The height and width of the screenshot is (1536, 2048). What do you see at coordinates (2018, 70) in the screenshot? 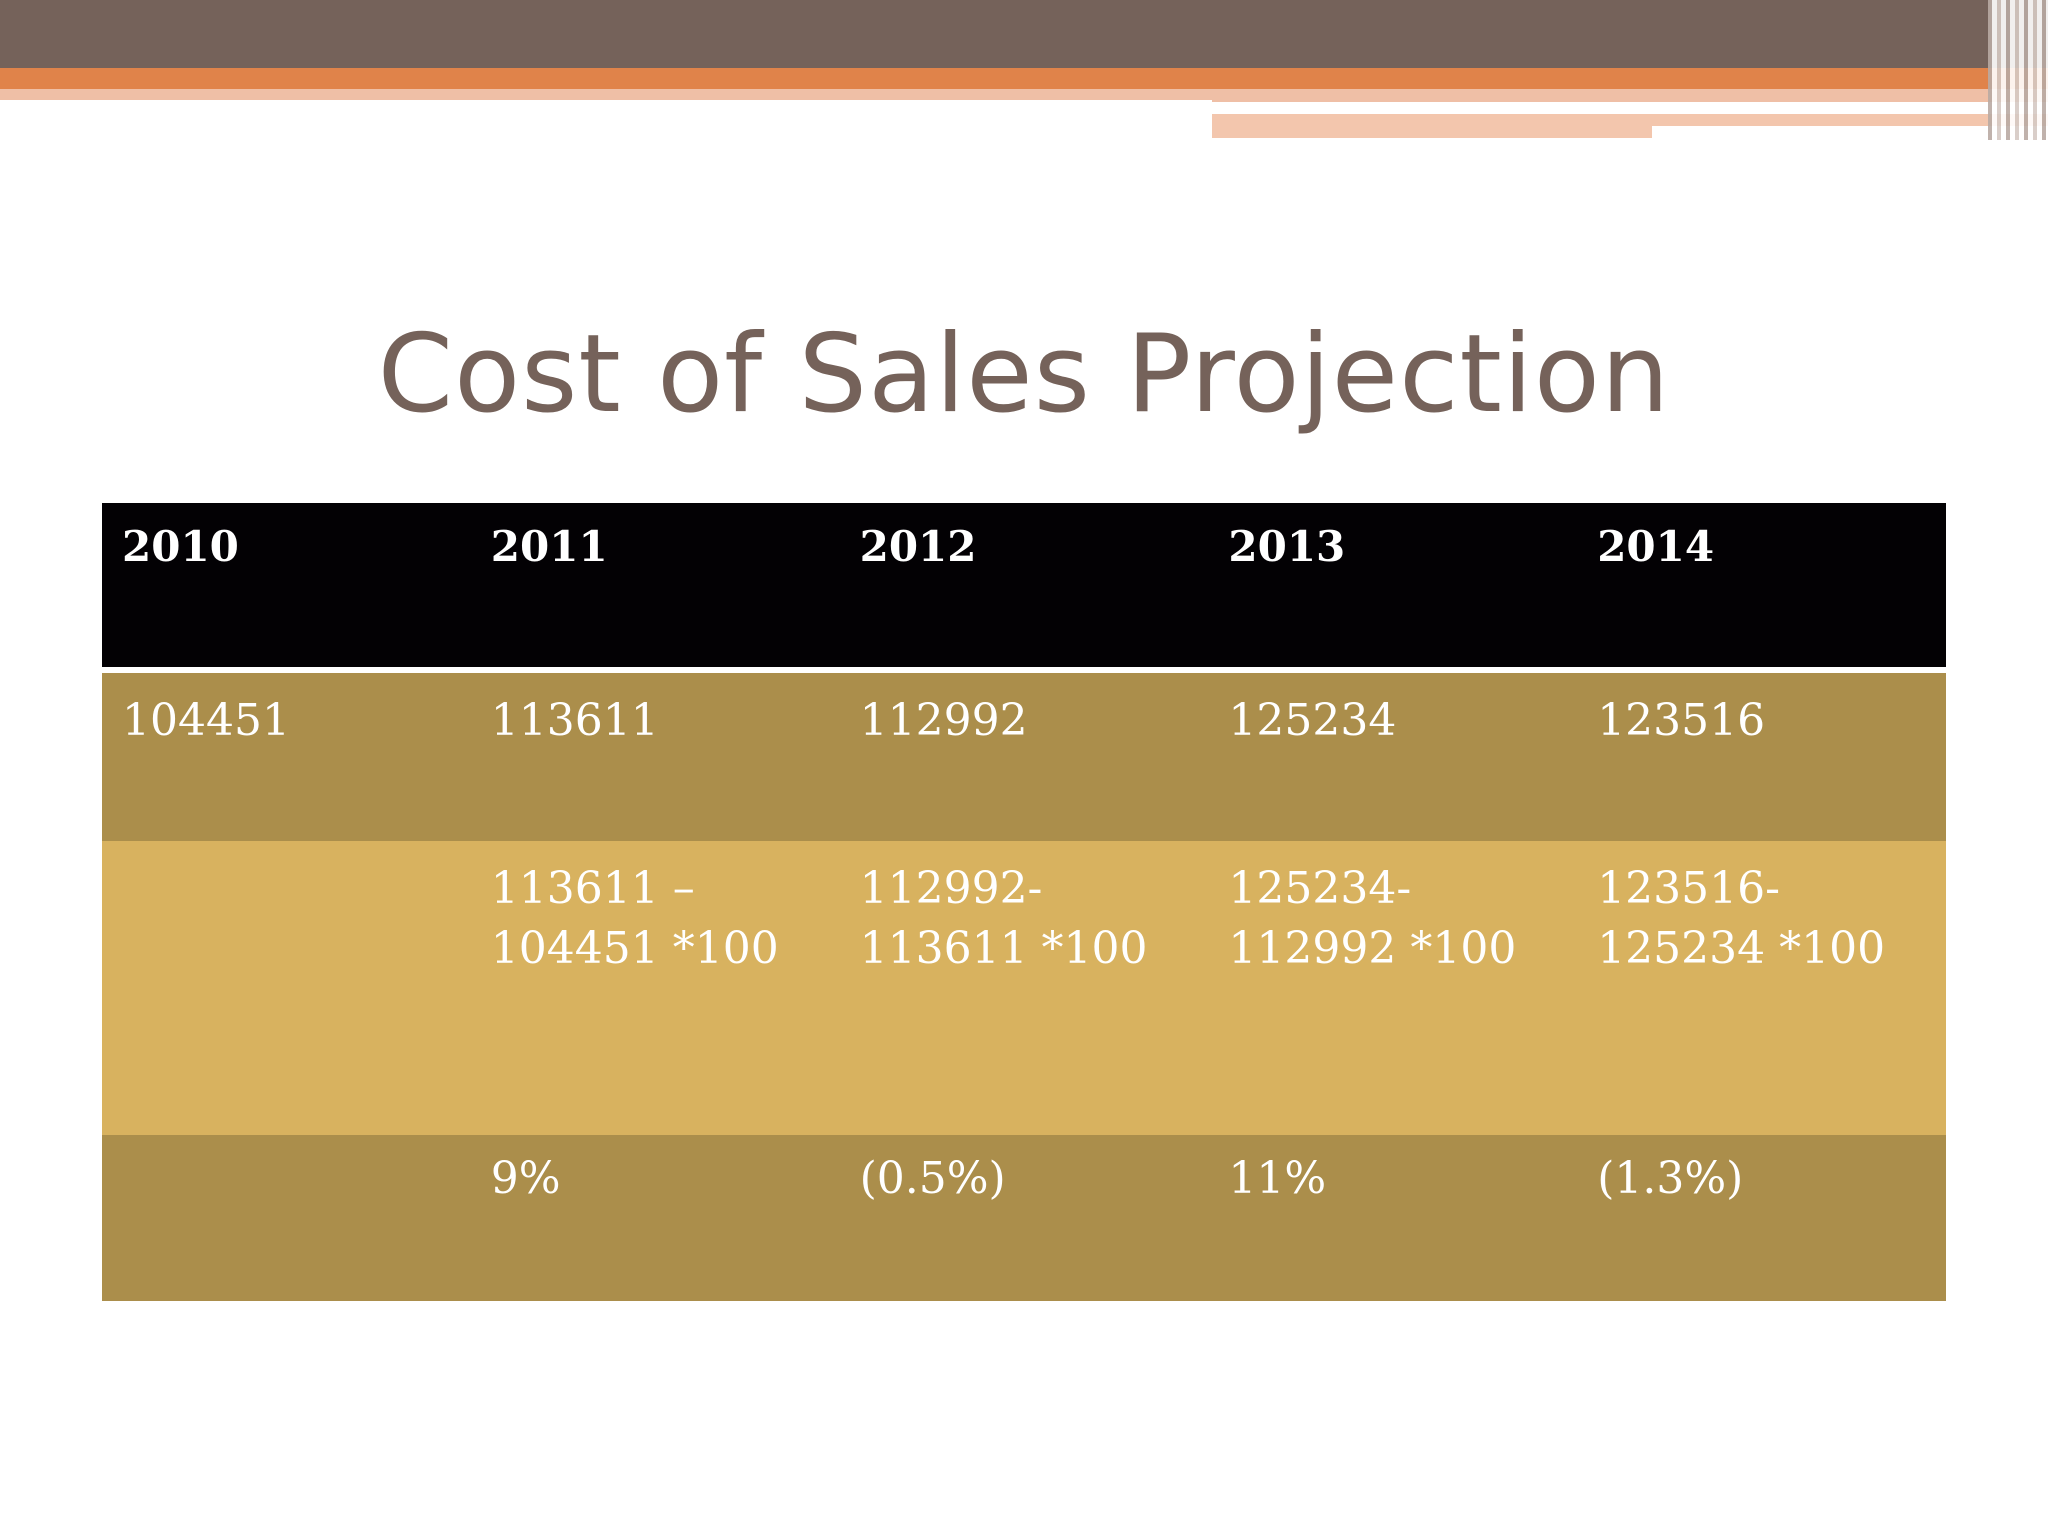
I see `header-stripe-decoration` at bounding box center [2018, 70].